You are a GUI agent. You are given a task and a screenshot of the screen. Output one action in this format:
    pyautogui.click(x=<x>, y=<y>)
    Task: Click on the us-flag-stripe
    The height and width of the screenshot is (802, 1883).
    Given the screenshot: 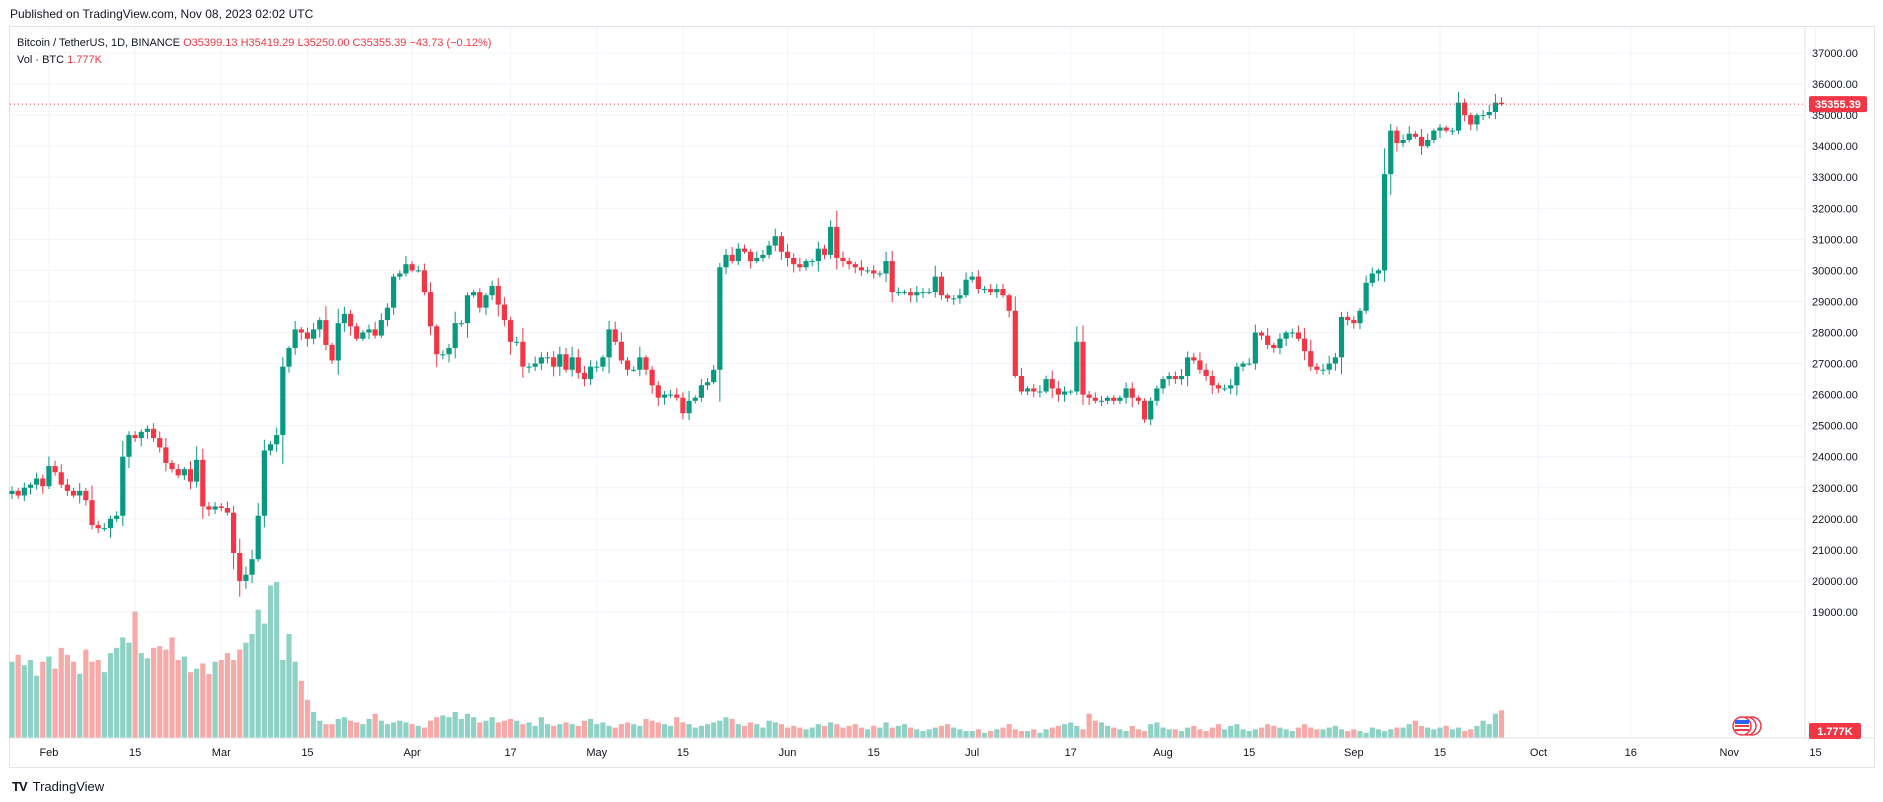 What is the action you would take?
    pyautogui.click(x=1742, y=730)
    